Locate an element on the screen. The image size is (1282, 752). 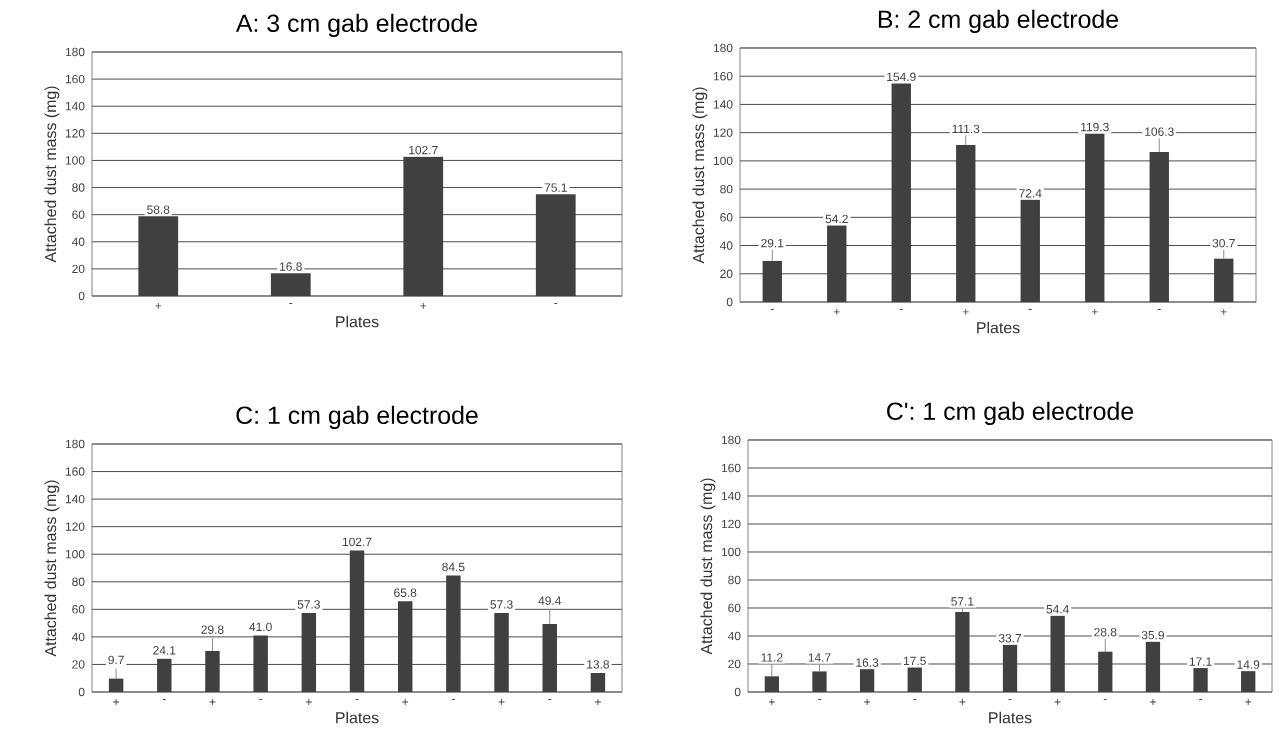
chart-title: B: 2 cm gab electrode is located at coordinates (998, 21).